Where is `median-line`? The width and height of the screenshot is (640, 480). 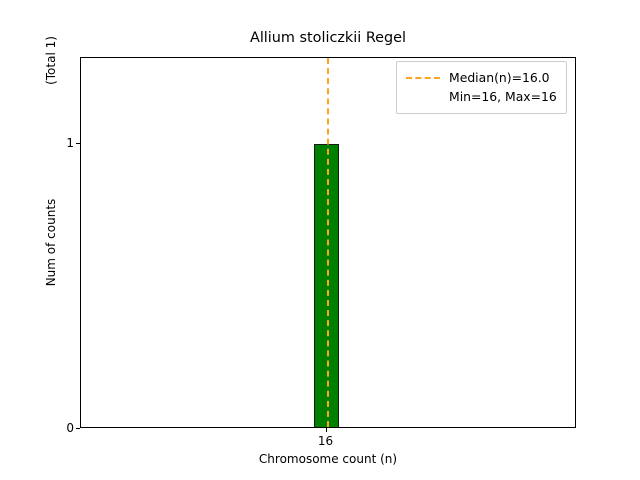 median-line is located at coordinates (328, 242).